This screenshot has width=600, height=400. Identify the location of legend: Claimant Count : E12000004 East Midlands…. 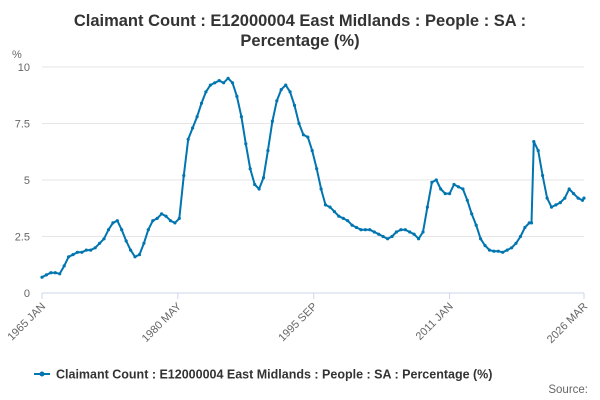
(263, 375).